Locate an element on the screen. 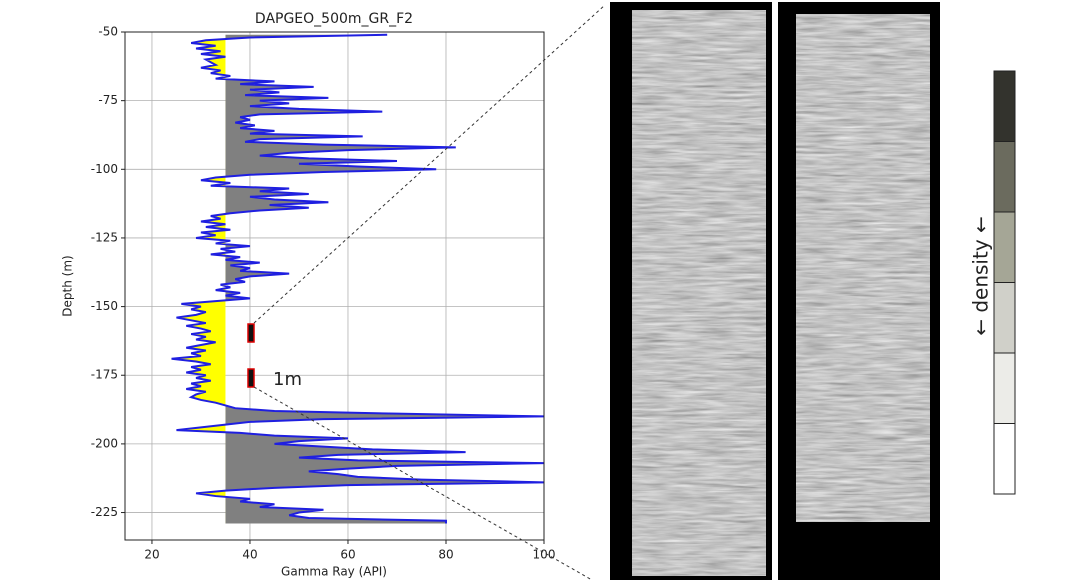 Image resolution: width=1068 pixels, height=580 pixels. zoom-line is located at coordinates (423, 483).